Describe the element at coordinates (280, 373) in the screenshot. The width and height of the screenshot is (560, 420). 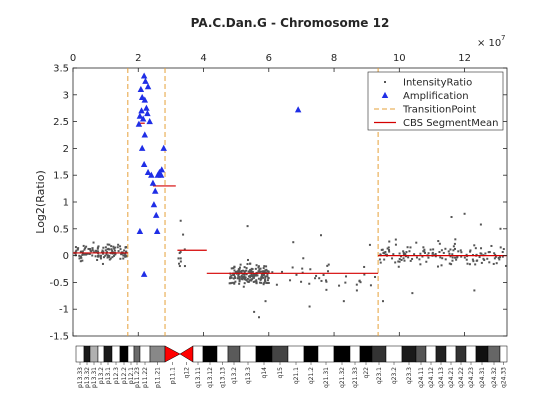
I see `ideogram-band-label: q15` at that location.